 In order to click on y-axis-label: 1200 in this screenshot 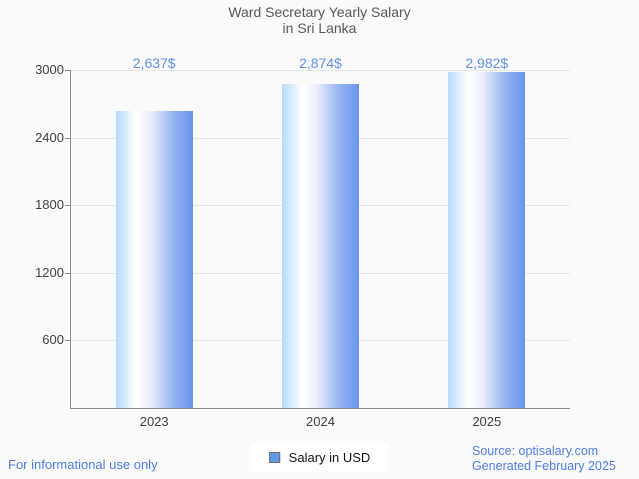, I will do `click(49, 272)`.